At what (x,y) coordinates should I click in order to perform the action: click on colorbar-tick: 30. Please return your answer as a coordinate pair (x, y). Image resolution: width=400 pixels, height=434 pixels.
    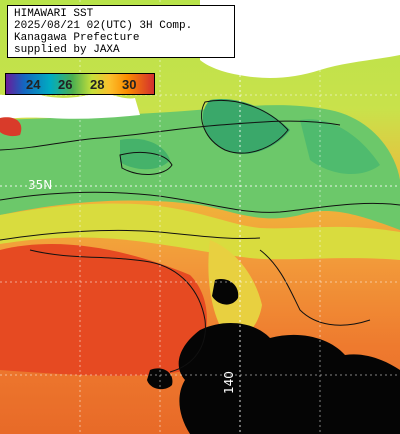
    Looking at the image, I should click on (129, 84).